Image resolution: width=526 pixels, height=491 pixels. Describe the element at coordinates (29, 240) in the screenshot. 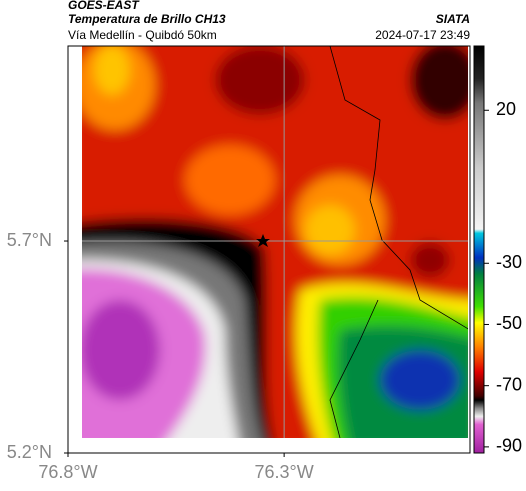

I see `lat-tick-label: 5.7°N` at that location.